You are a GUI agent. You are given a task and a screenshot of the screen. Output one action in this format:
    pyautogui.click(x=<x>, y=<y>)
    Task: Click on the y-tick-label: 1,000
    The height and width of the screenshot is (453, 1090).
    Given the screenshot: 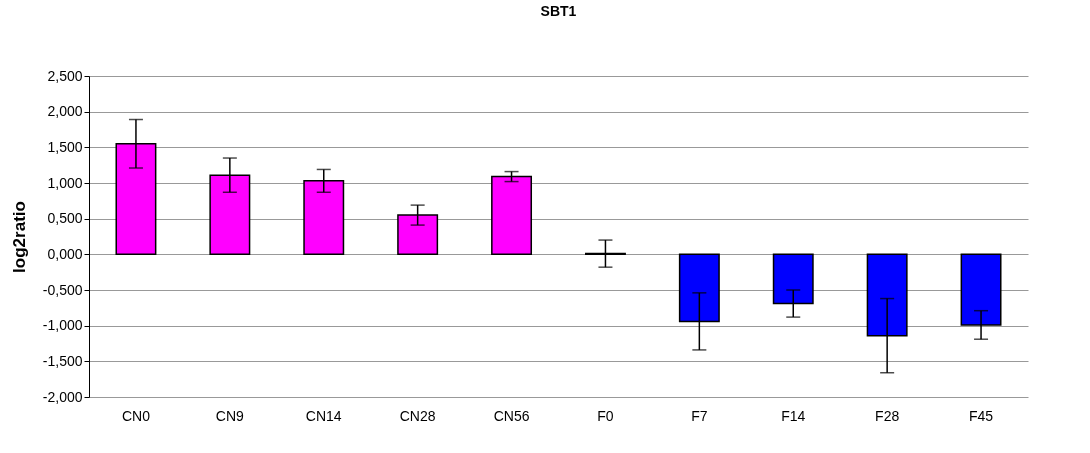 What is the action you would take?
    pyautogui.click(x=65, y=182)
    